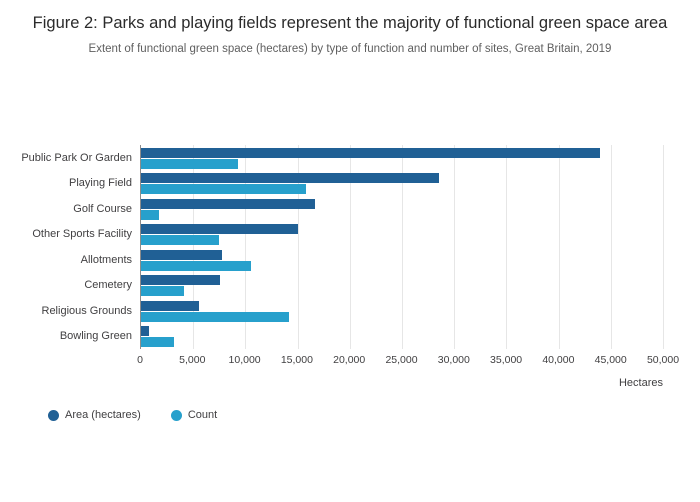 This screenshot has height=502, width=700. I want to click on legend-label-count: Count, so click(202, 415).